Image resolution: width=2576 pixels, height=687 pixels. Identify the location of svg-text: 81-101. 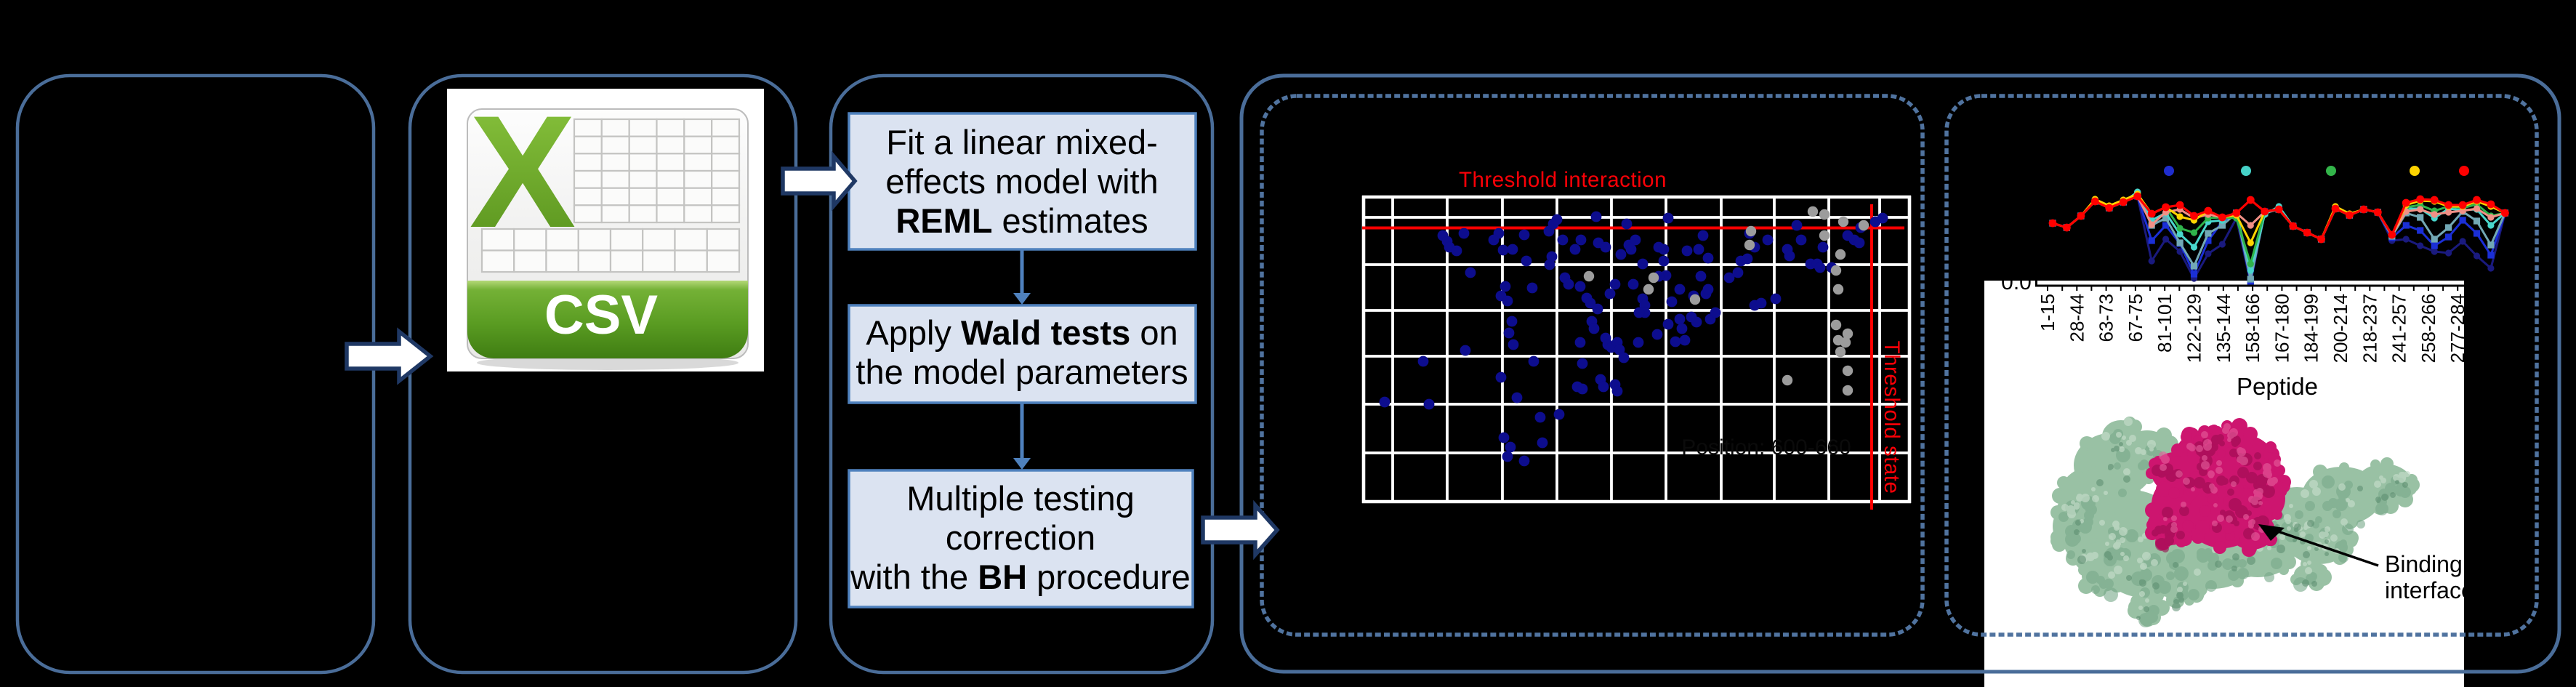
(2164, 323).